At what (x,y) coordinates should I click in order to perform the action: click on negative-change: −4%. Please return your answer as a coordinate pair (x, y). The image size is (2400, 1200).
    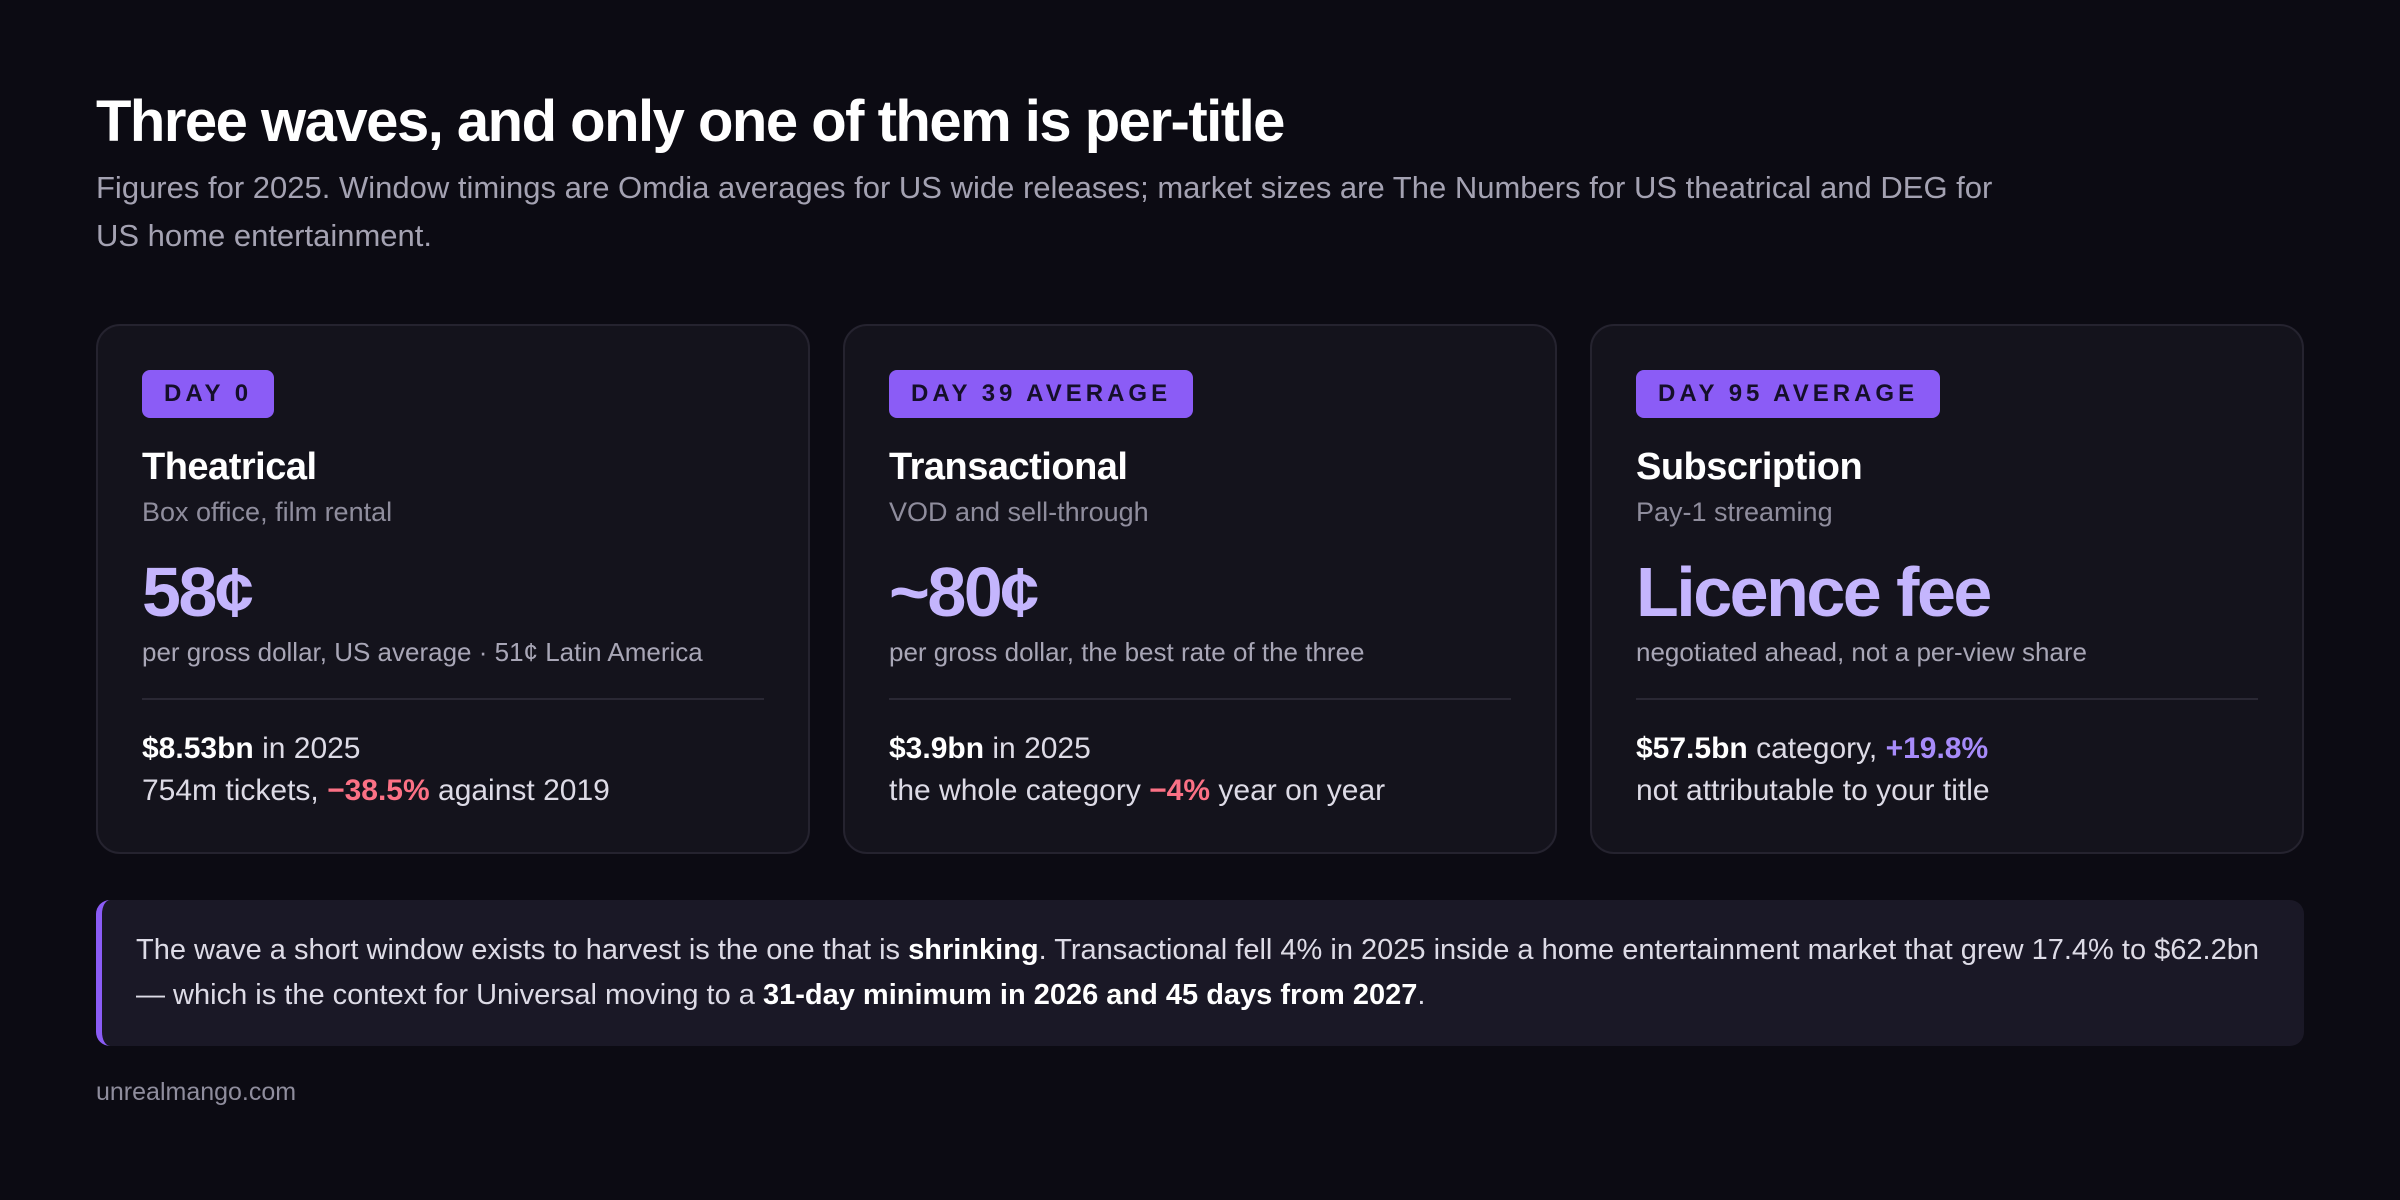
    Looking at the image, I should click on (1180, 790).